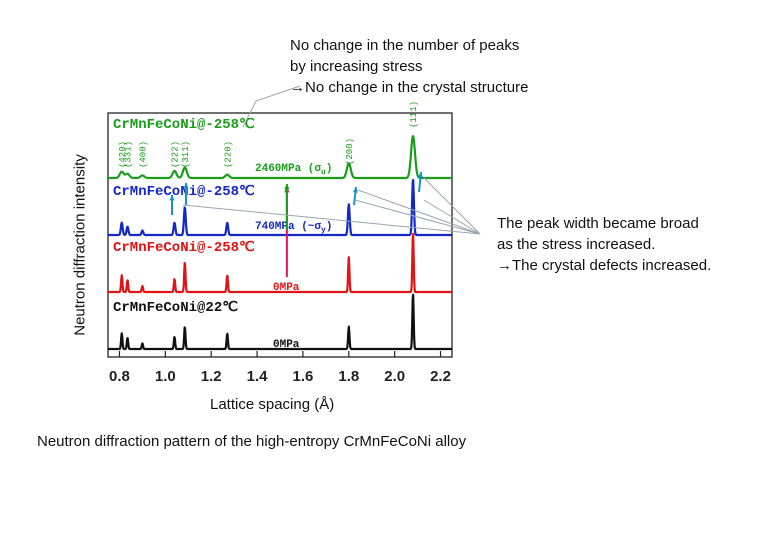 Image resolution: width=775 pixels, height=540 pixels. What do you see at coordinates (323, 172) in the screenshot?
I see `stress-subscript: u` at bounding box center [323, 172].